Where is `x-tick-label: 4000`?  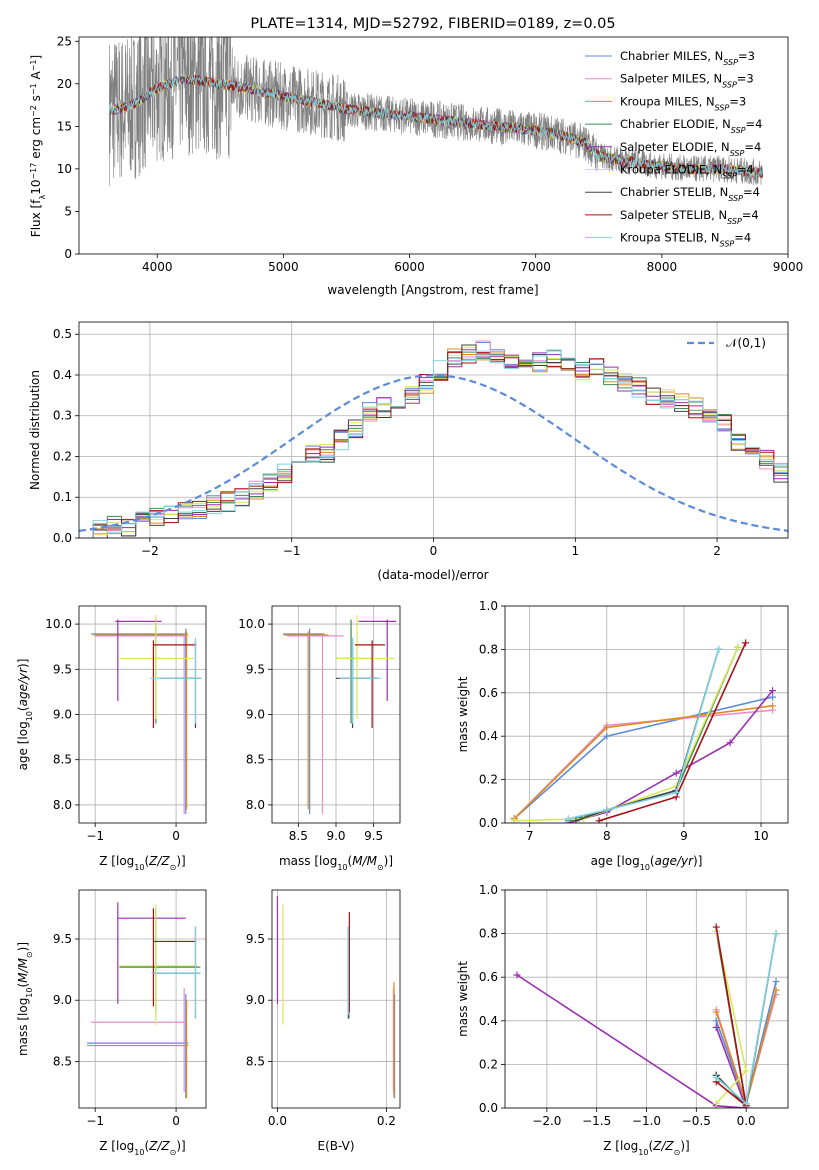
x-tick-label: 4000 is located at coordinates (157, 267).